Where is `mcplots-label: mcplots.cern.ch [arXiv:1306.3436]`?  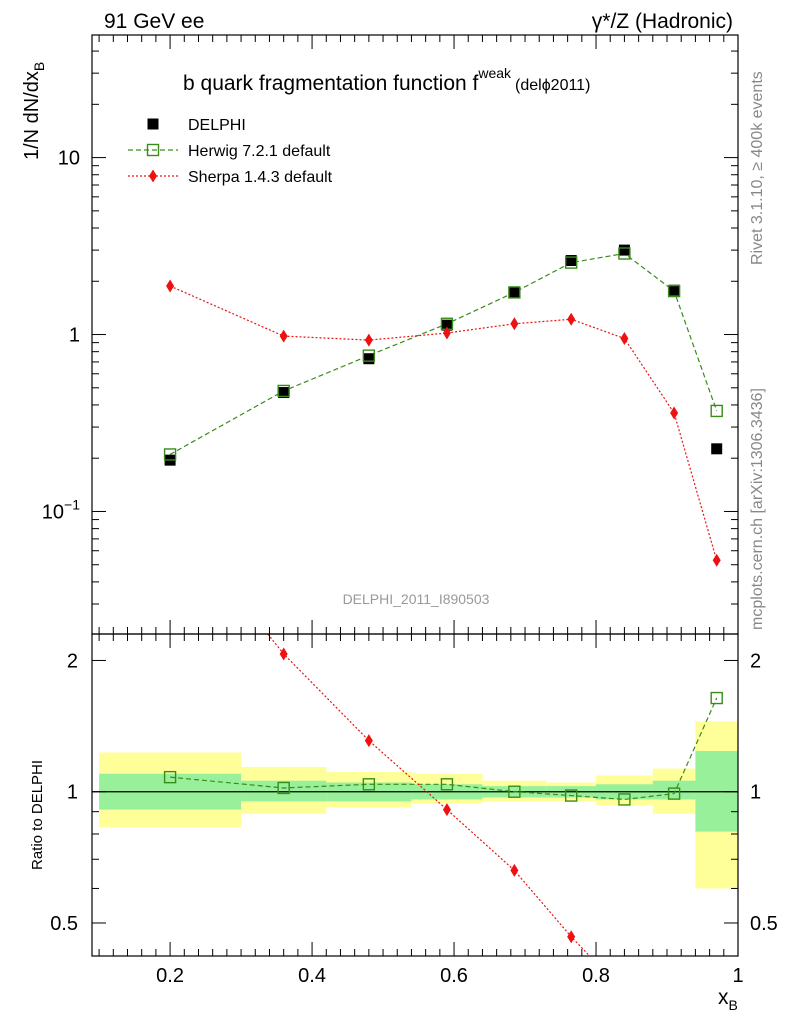
mcplots-label: mcplots.cern.ch [arXiv:1306.3436] is located at coordinates (757, 509).